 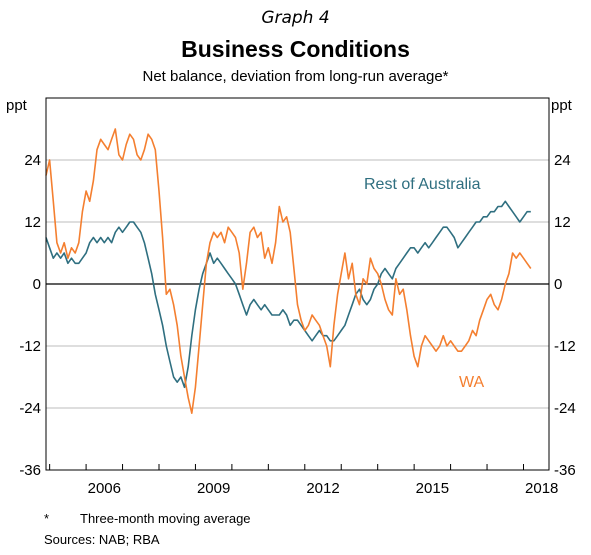 What do you see at coordinates (565, 408) in the screenshot?
I see `y-tick-label-right: -24` at bounding box center [565, 408].